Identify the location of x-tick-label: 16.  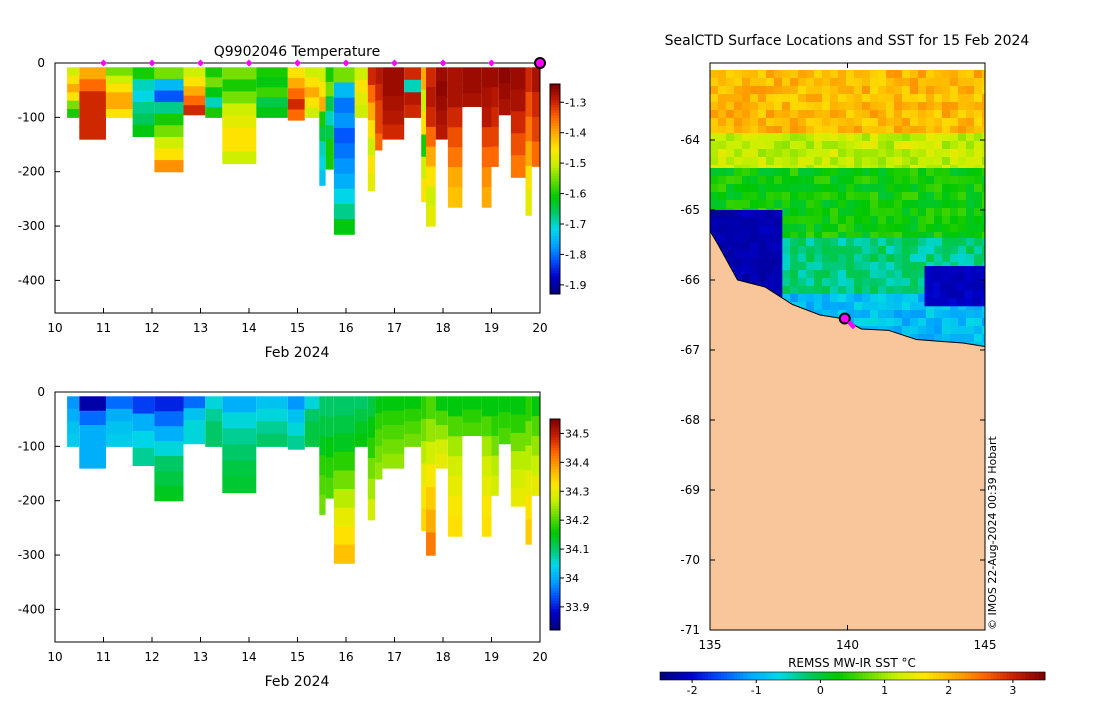
(345, 657).